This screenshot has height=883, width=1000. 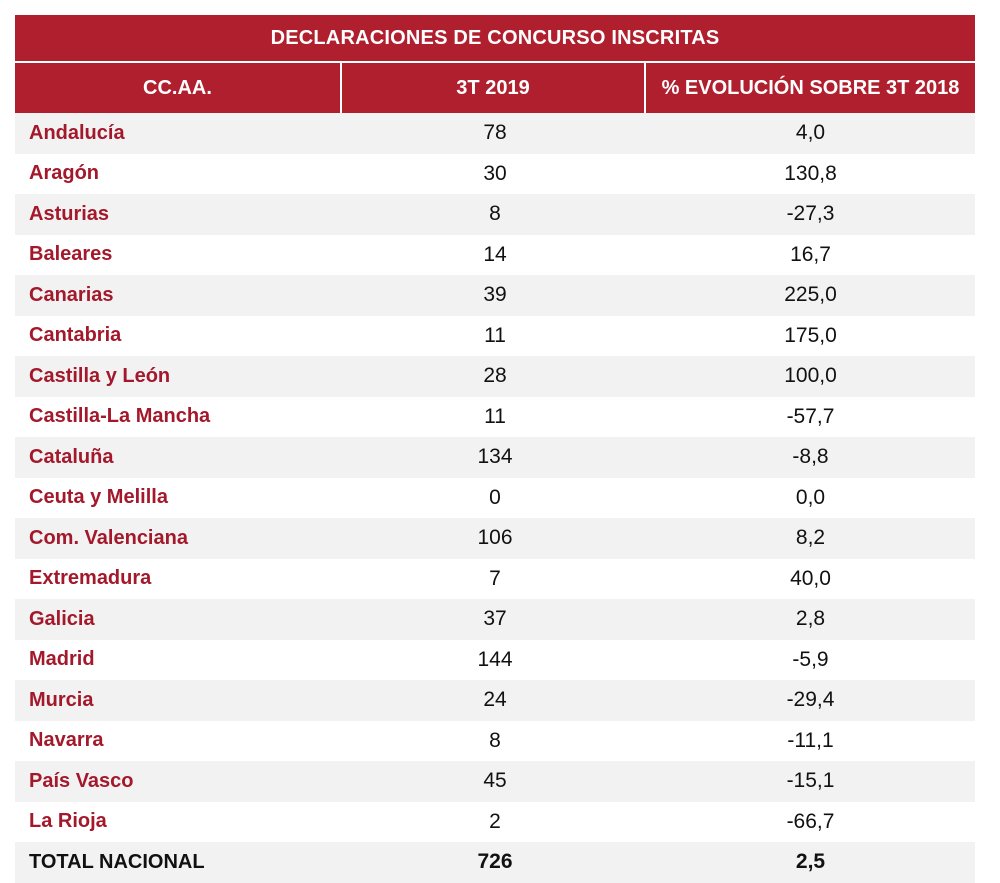 I want to click on change-cell: -11,1, so click(x=810, y=740).